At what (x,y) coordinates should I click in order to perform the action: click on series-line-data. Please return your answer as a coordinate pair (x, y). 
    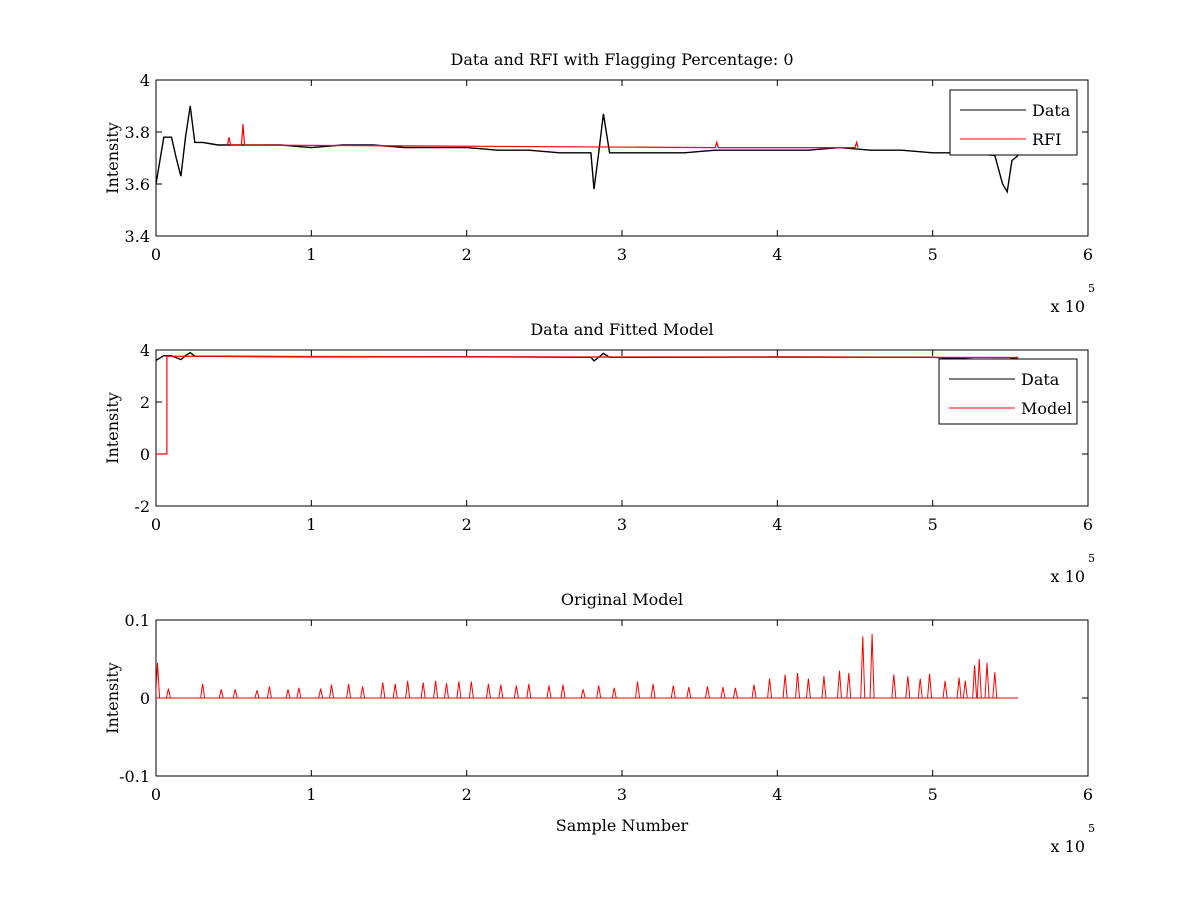
    Looking at the image, I should click on (587, 149).